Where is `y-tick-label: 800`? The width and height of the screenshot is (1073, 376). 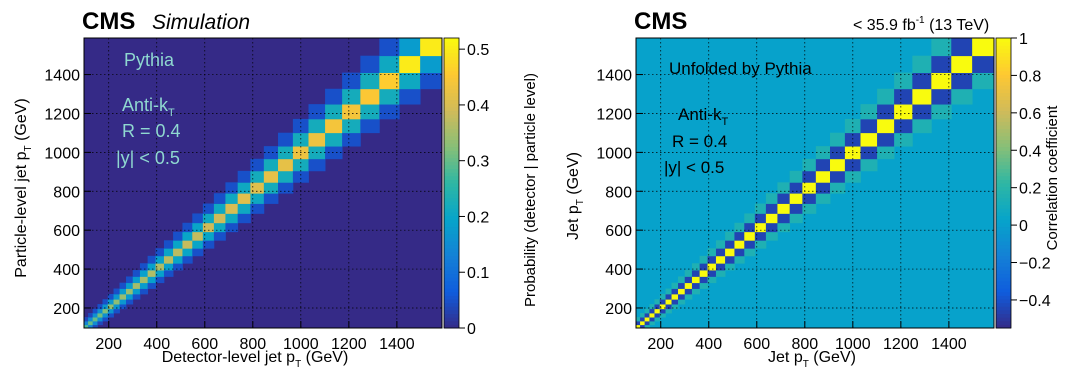
y-tick-label: 800 is located at coordinates (618, 192).